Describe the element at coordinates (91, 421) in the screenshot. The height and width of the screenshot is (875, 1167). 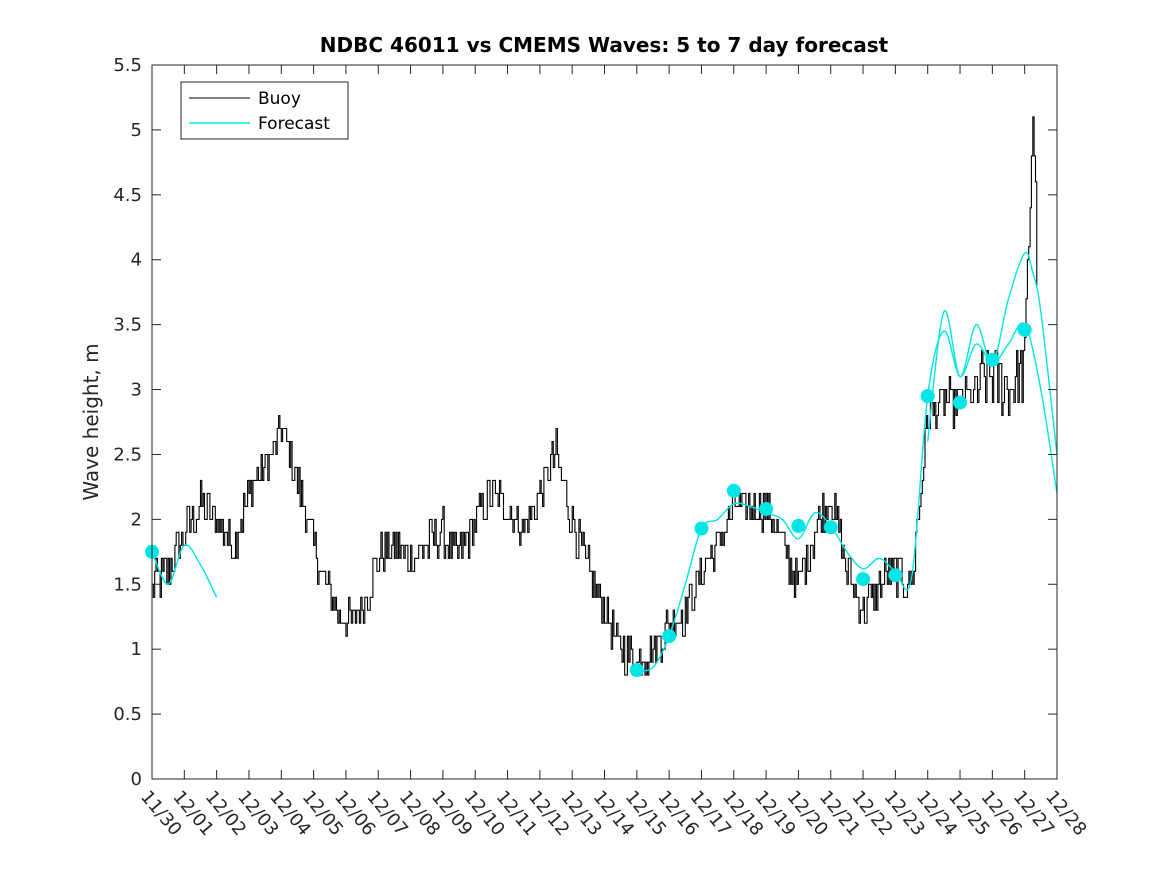
I see `y-axis-label: Wave height, m` at that location.